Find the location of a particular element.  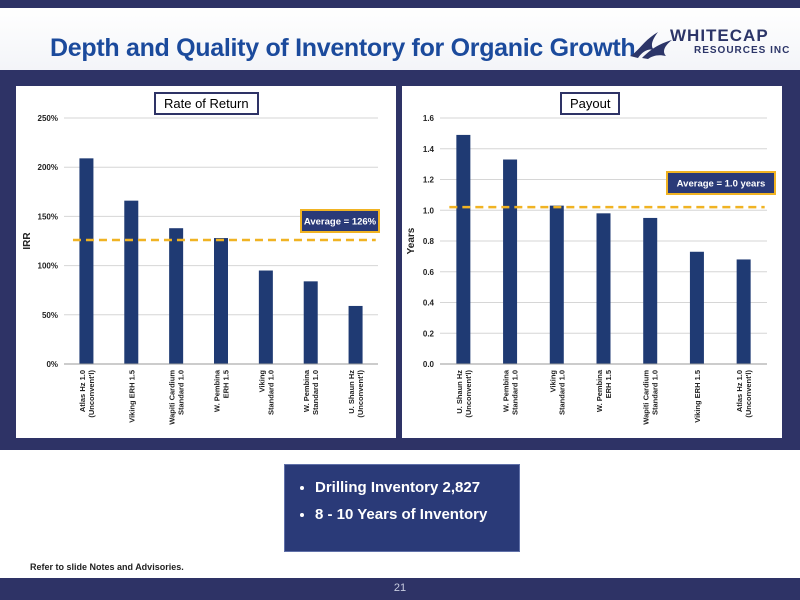

footer: 21 is located at coordinates (400, 589).